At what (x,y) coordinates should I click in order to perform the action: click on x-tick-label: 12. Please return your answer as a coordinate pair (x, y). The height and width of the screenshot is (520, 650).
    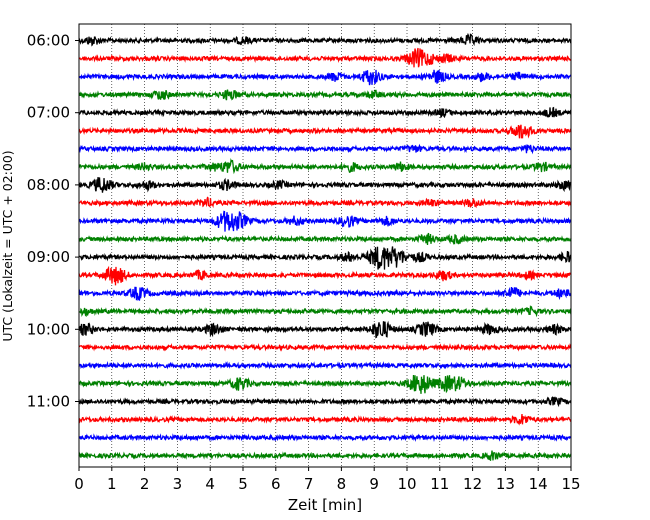
    Looking at the image, I should click on (472, 484).